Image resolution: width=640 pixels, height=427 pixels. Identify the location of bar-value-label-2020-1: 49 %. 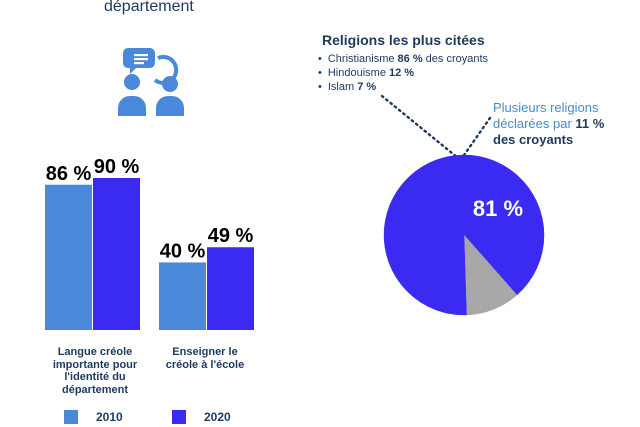
(231, 236).